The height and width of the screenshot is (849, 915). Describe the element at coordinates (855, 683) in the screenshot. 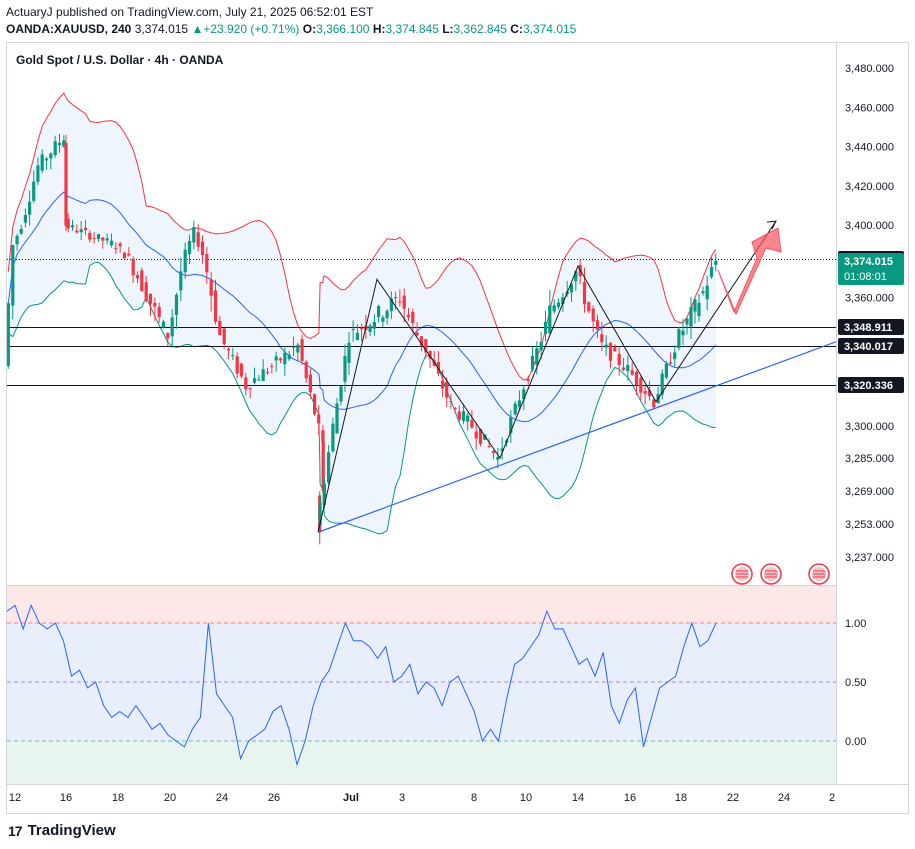

I see `oscillator-axis: 1.00 0.50 0.00` at that location.